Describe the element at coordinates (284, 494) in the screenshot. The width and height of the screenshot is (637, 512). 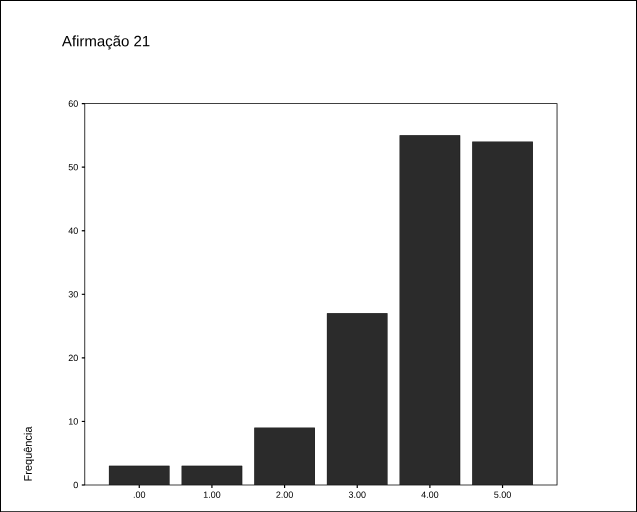
I see `x-tick-label: 2.00` at that location.